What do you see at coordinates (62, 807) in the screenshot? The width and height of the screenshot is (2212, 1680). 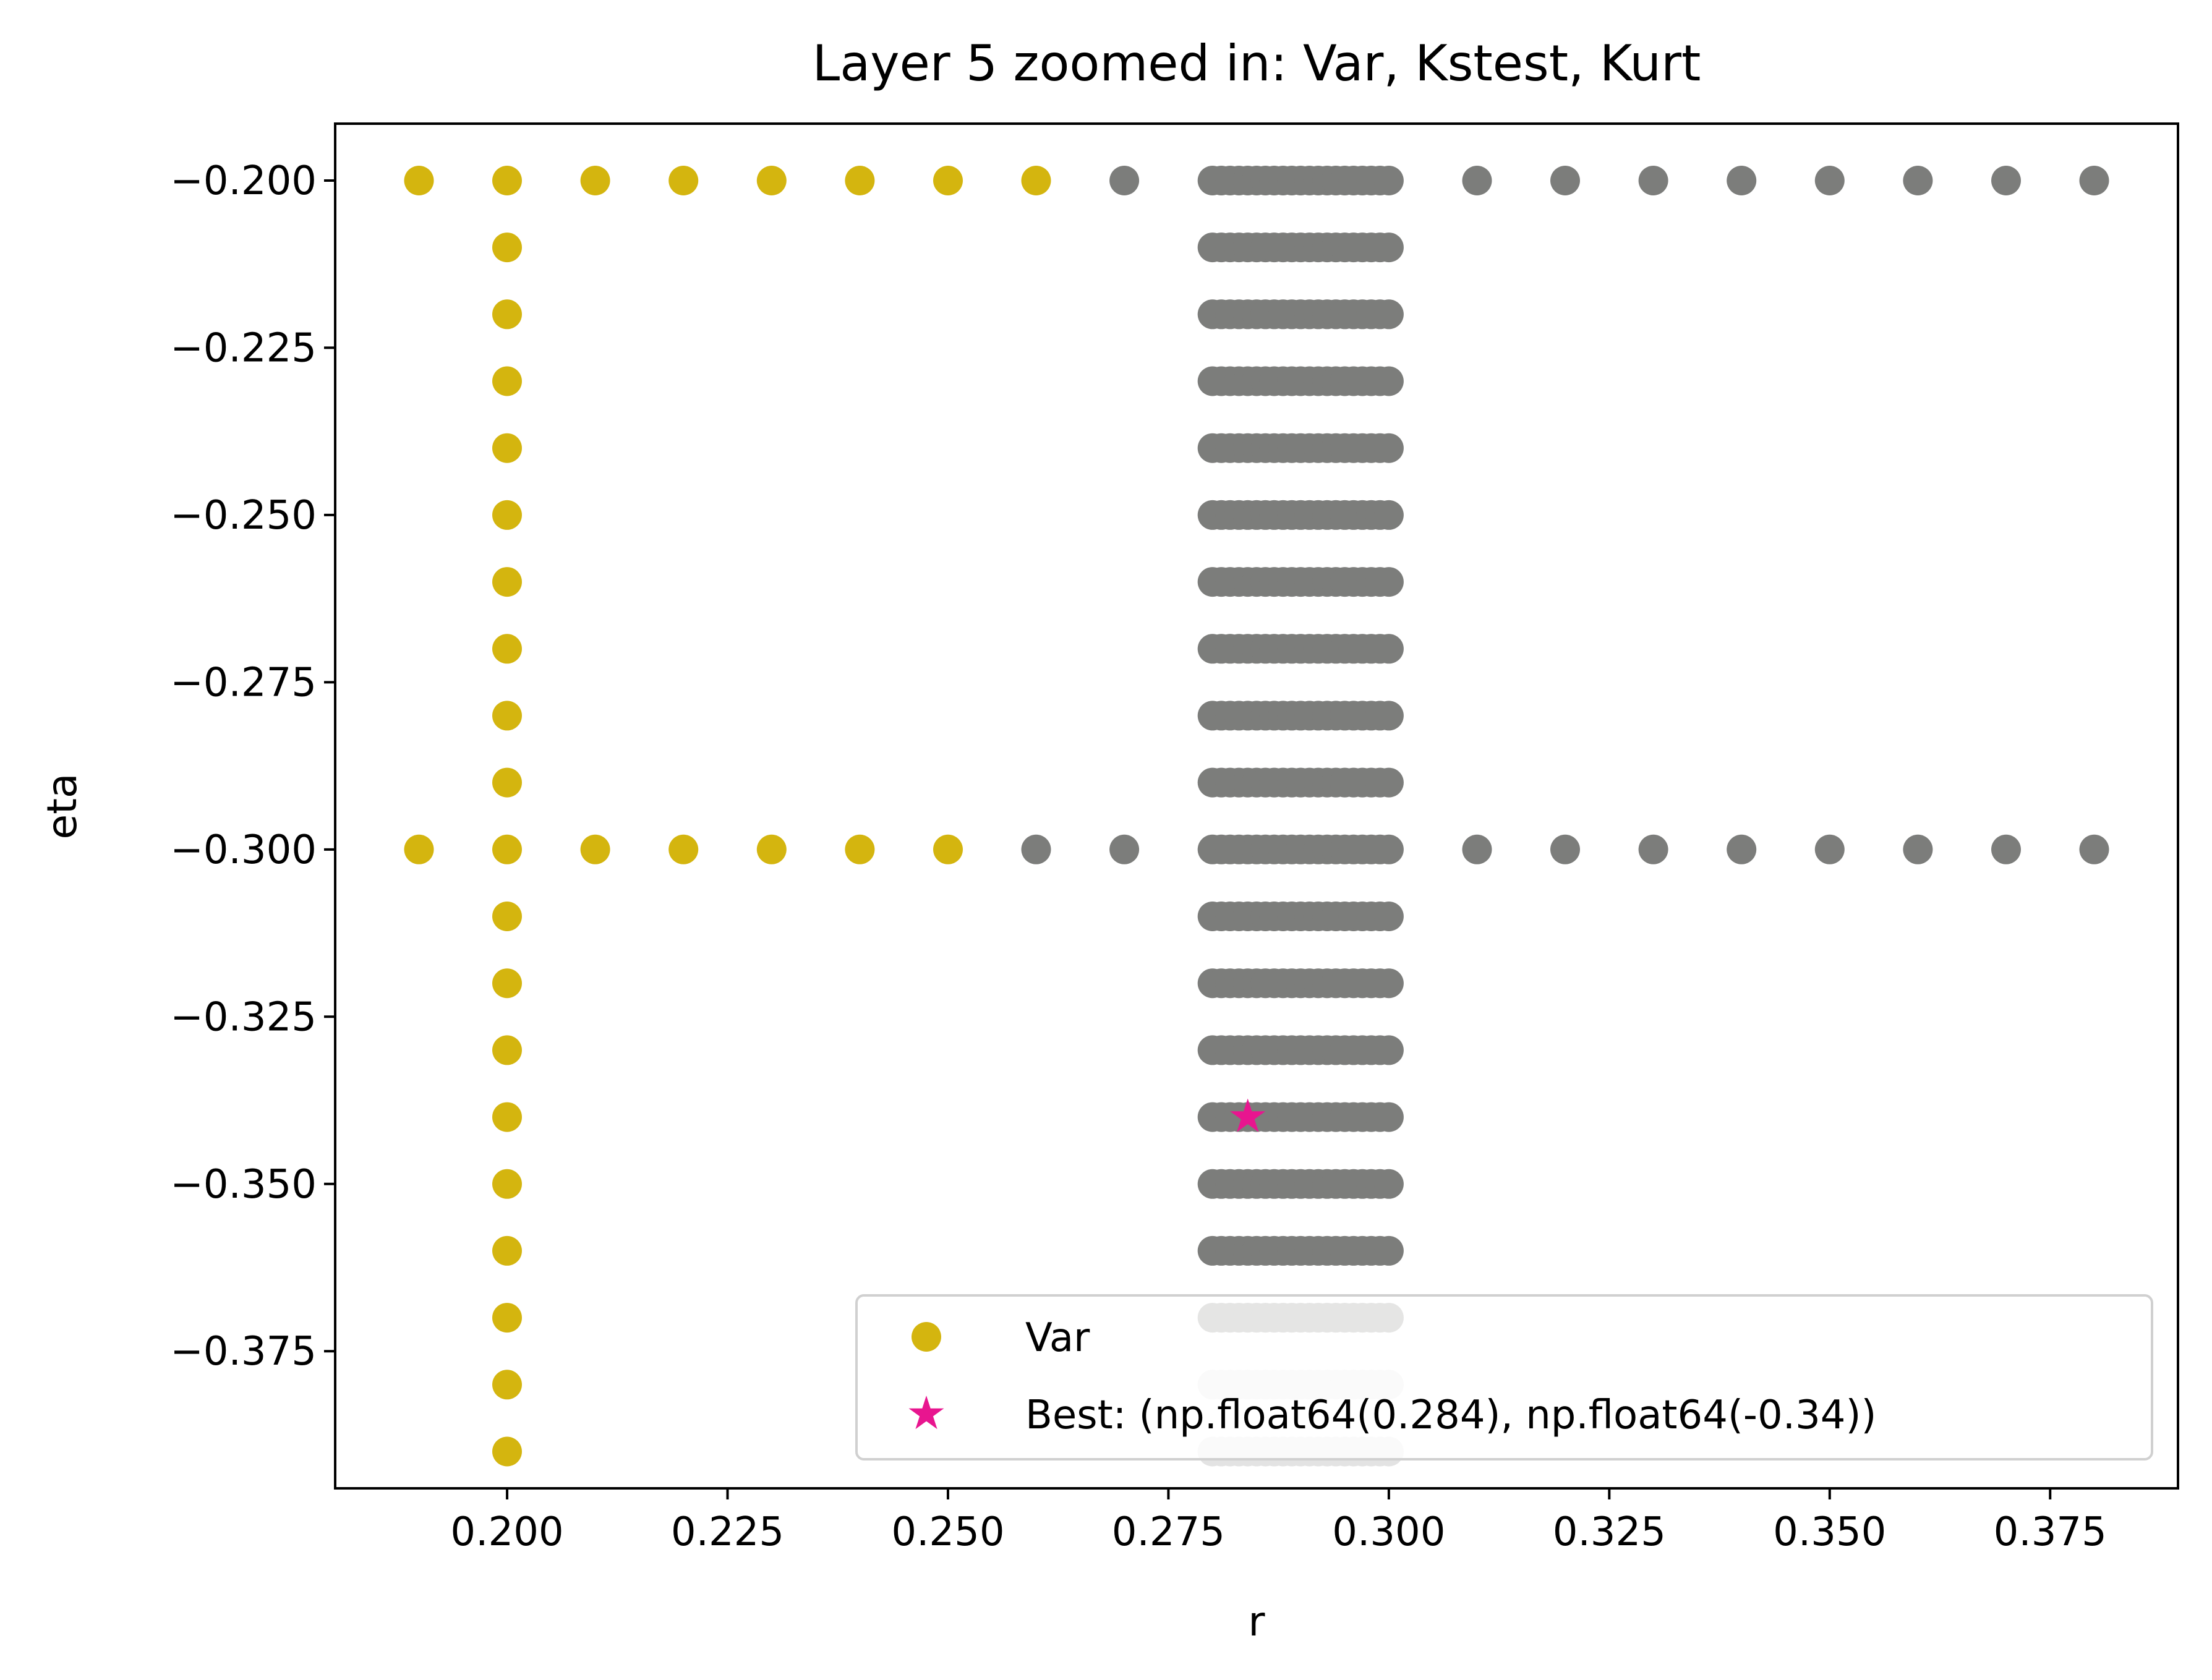 I see `y-axis-title: eta` at bounding box center [62, 807].